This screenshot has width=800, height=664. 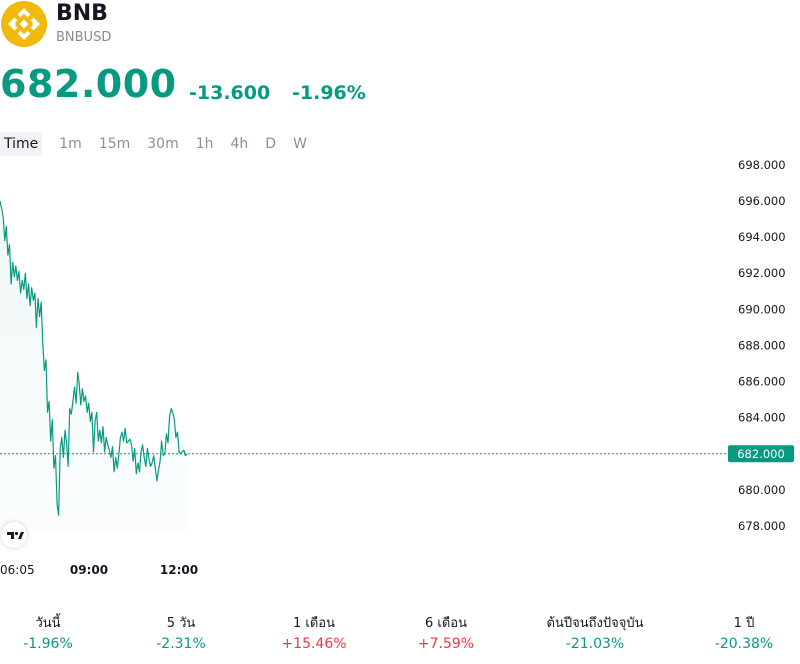 I want to click on price-series-line, so click(x=94, y=358).